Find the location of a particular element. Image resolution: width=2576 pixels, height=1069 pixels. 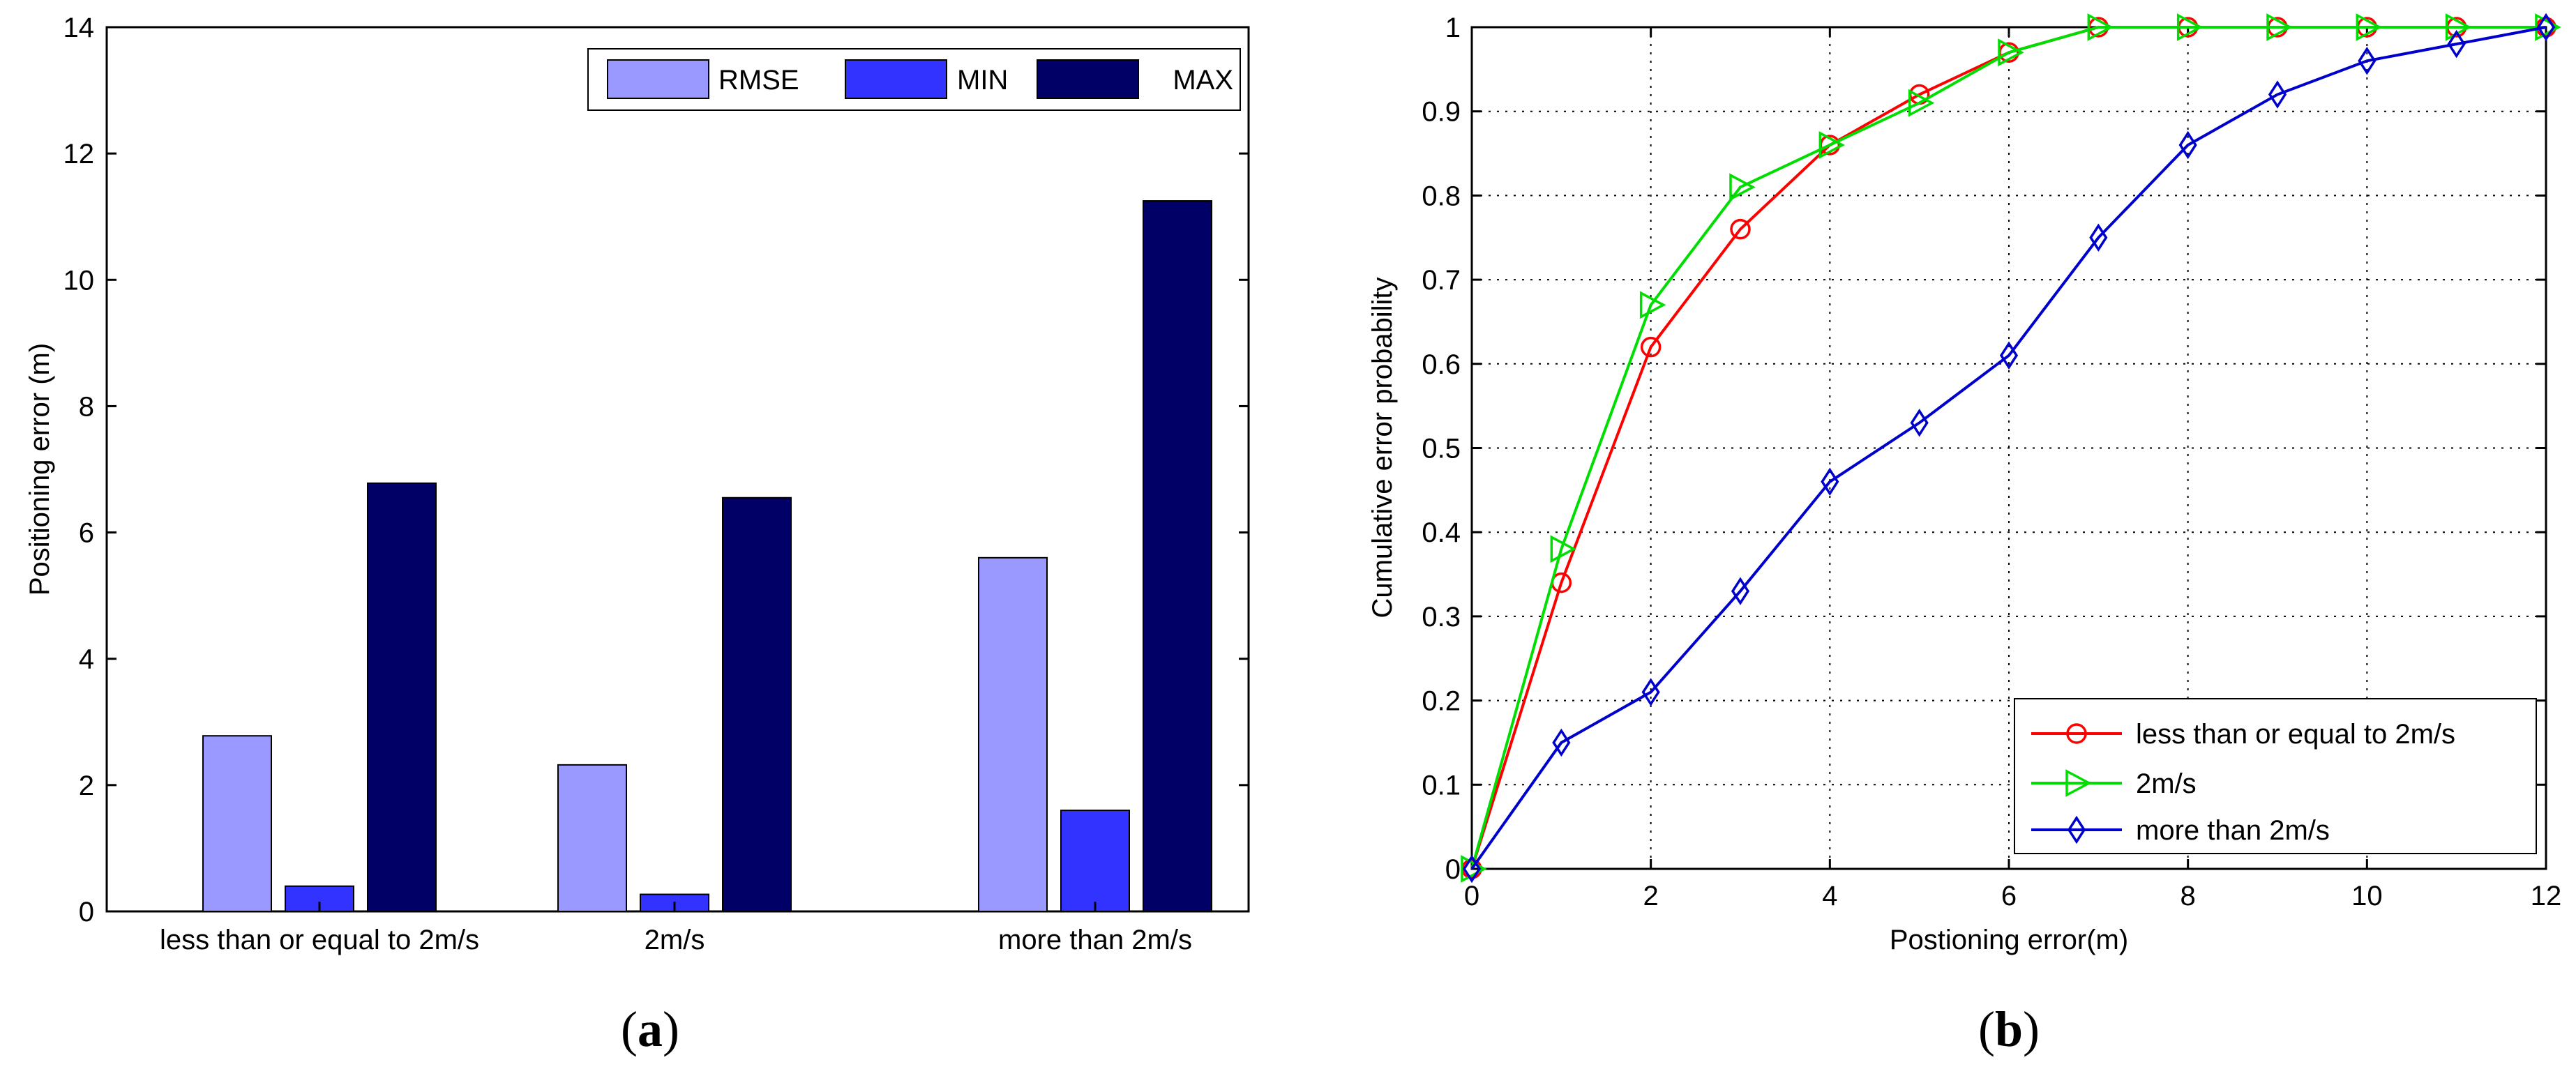

x-tick-label: more than 2m/s is located at coordinates (1095, 940).